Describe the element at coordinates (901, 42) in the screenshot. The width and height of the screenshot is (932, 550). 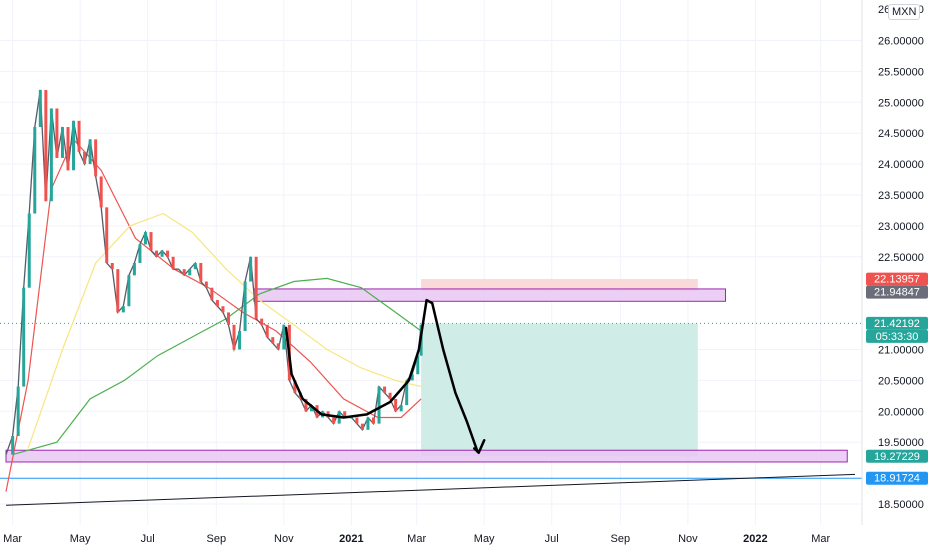
I see `price-tick-label: 26.00000` at that location.